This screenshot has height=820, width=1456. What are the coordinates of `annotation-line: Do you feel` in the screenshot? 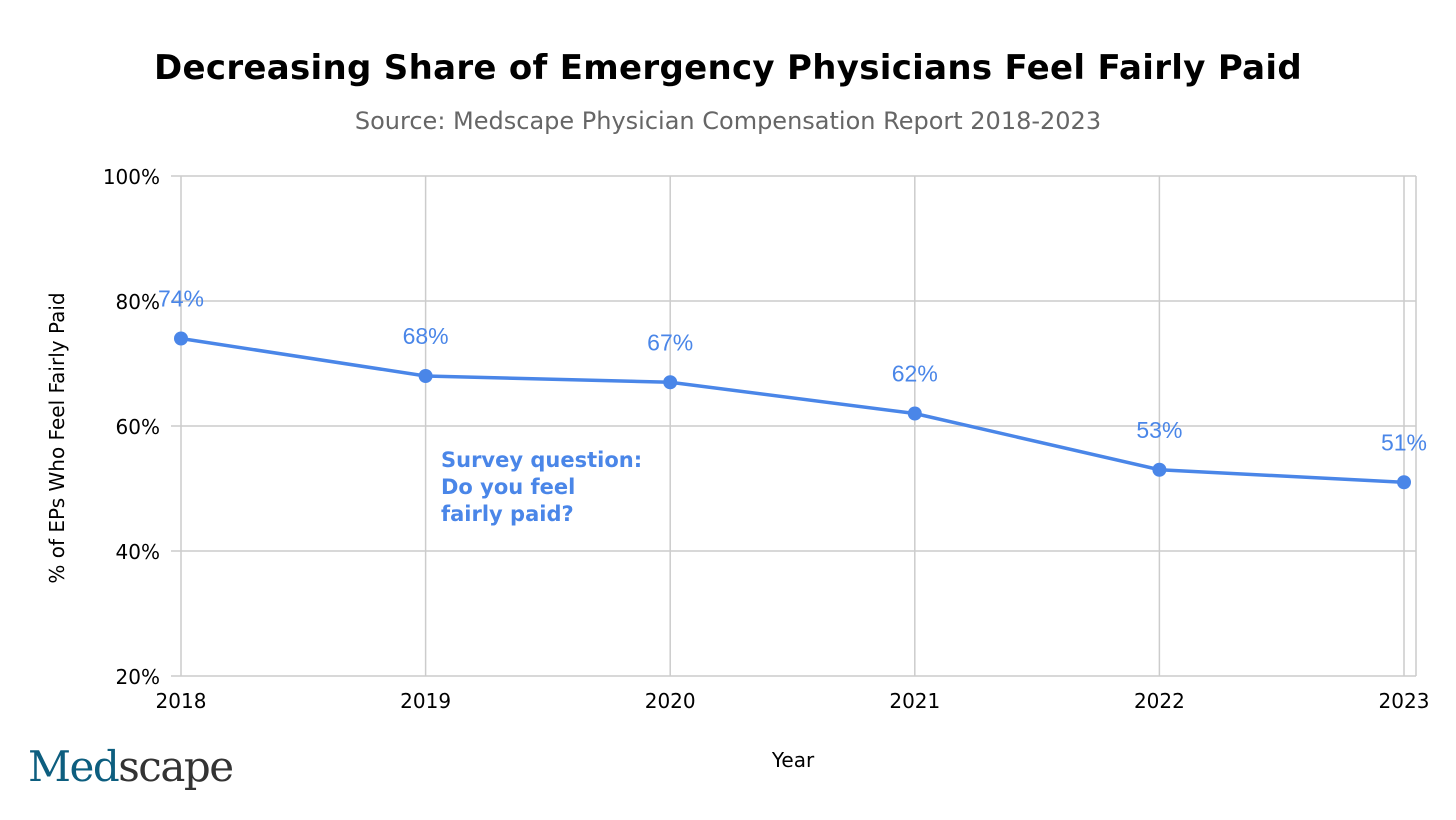 It's located at (508, 487).